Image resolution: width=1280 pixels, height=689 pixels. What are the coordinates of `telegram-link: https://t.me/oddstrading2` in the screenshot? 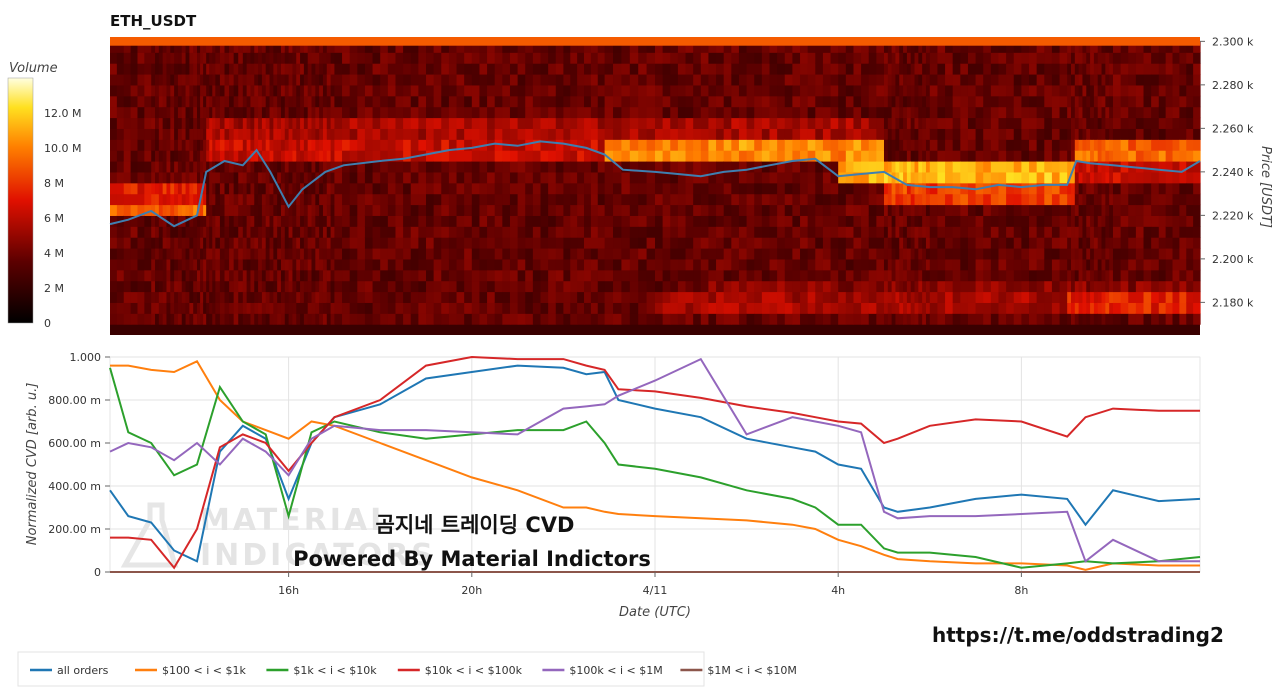 It's located at (1078, 635).